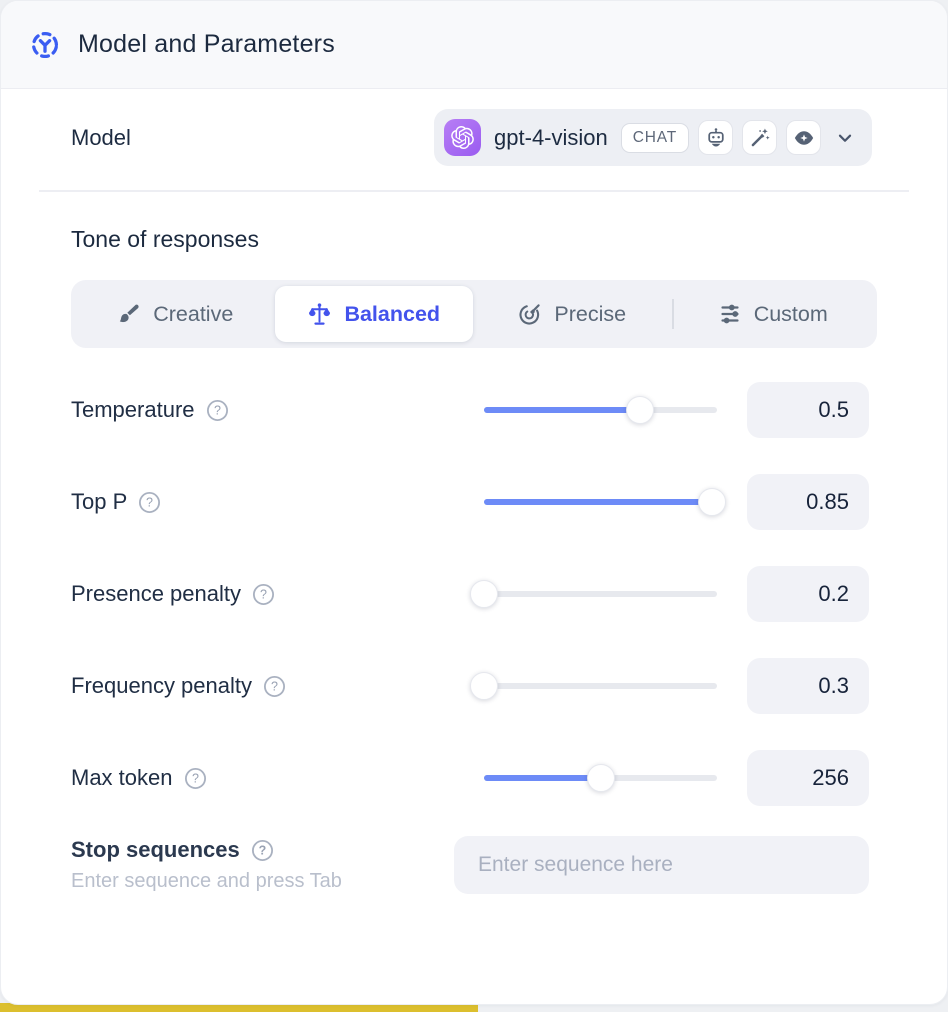 Image resolution: width=948 pixels, height=1012 pixels. I want to click on background-accent-strip, so click(239, 1007).